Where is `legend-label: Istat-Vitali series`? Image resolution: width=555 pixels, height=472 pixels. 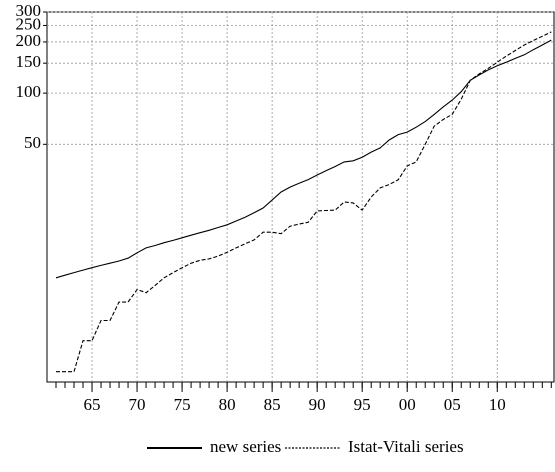 legend-label: Istat-Vitali series is located at coordinates (406, 446).